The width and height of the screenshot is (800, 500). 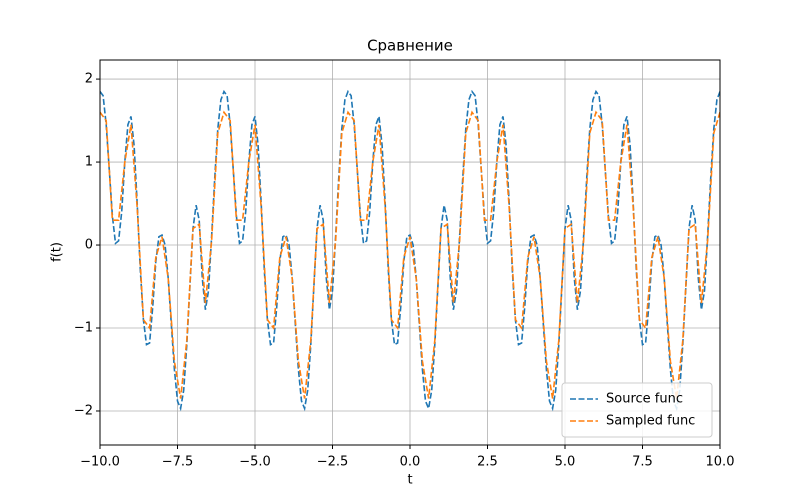 I want to click on x-tick-label: 7.5, so click(x=642, y=462).